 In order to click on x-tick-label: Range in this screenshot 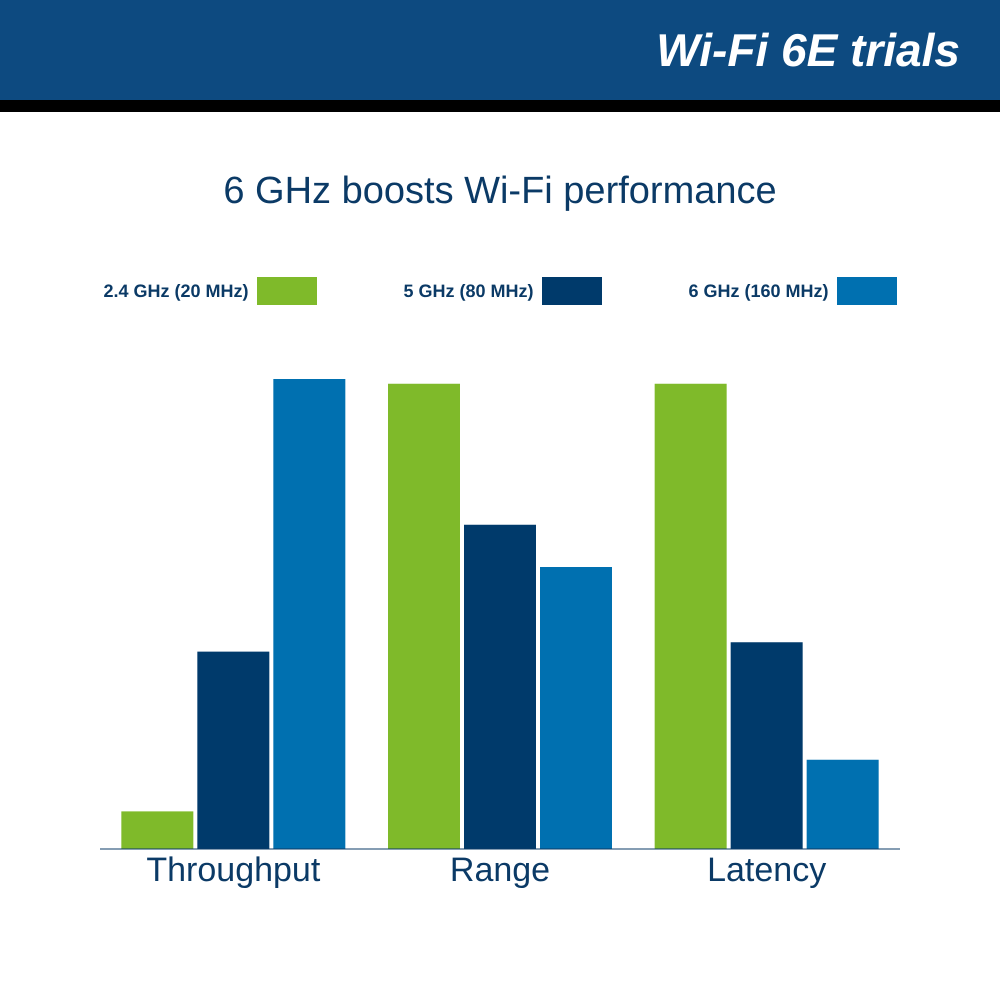, I will do `click(500, 870)`.